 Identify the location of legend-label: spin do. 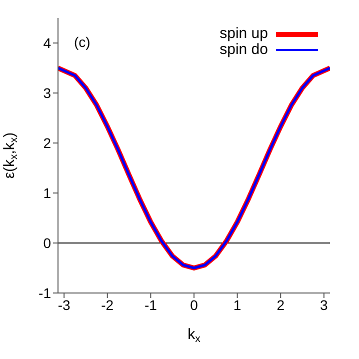
(244, 49).